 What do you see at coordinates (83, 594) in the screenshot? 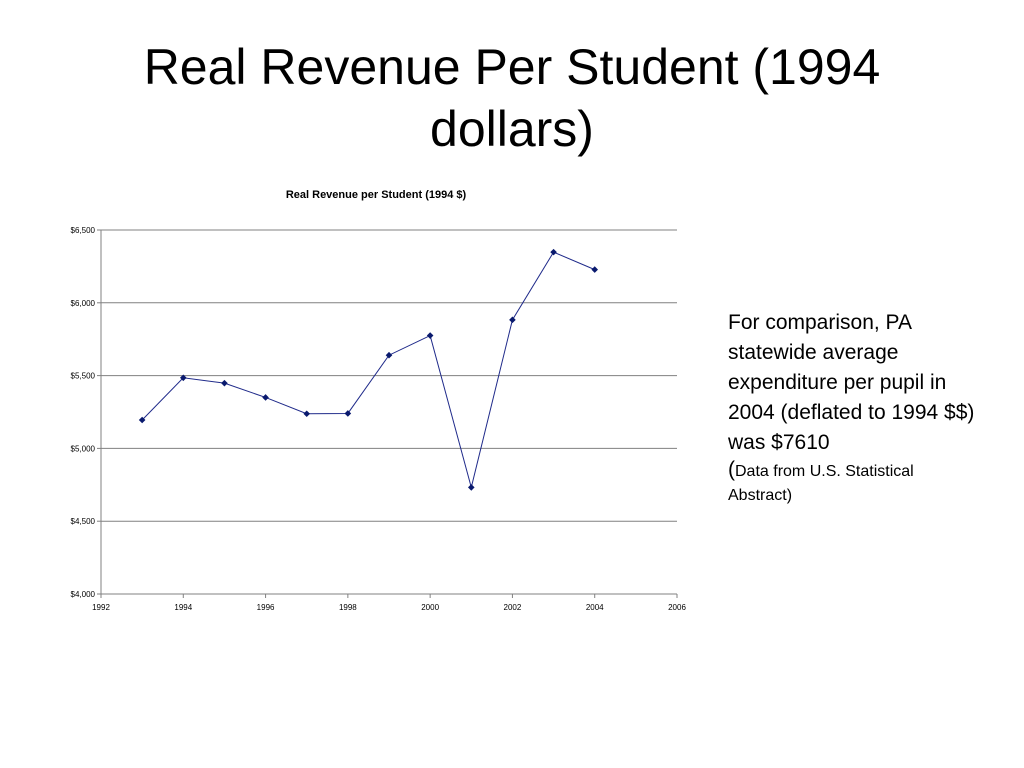
I see `y-tick-label: $4,000` at bounding box center [83, 594].